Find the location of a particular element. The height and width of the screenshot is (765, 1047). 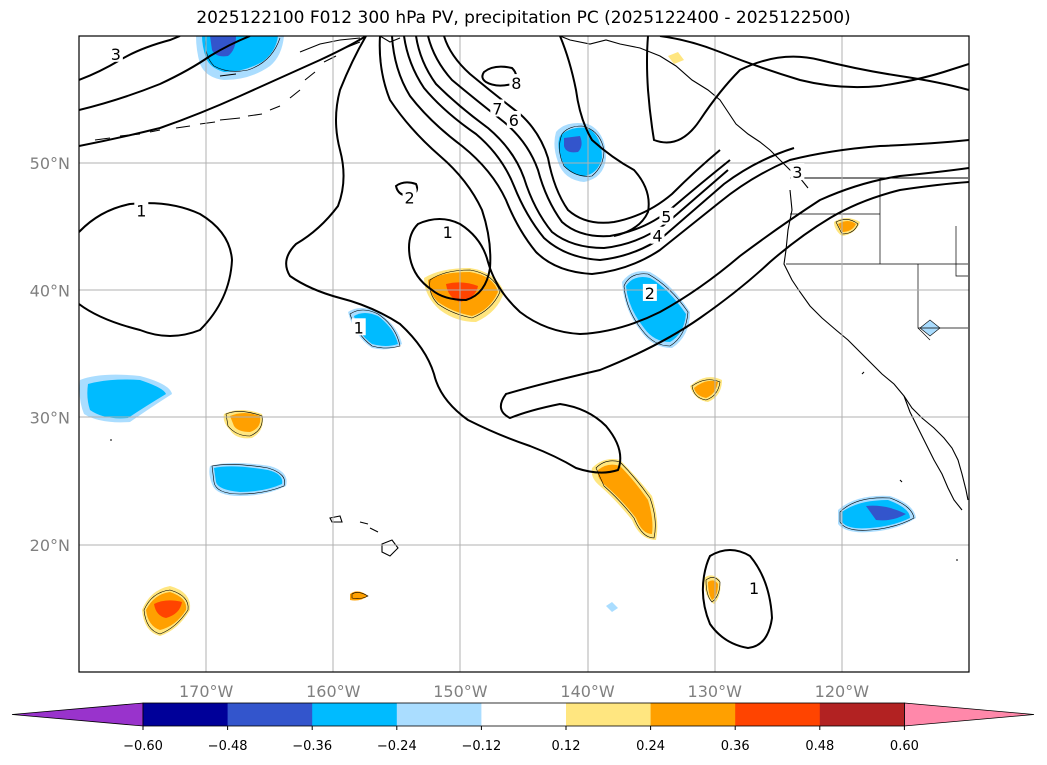

latitude-label: 40°N is located at coordinates (50, 290).